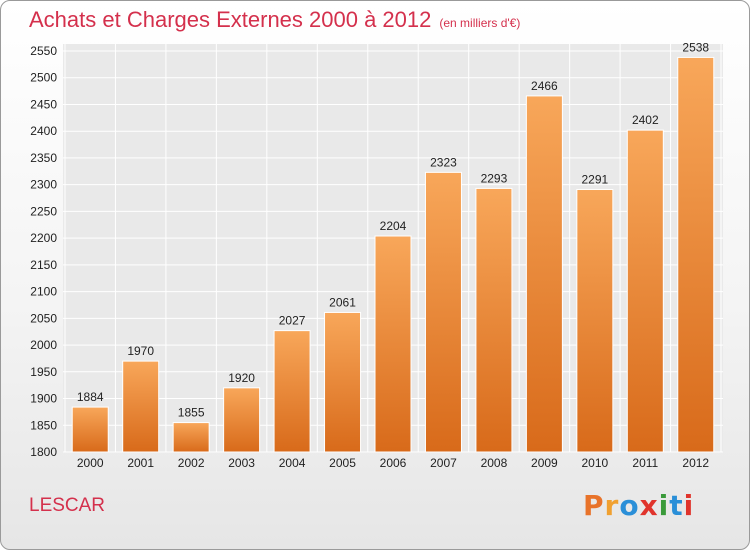 This screenshot has height=550, width=750. What do you see at coordinates (443, 162) in the screenshot?
I see `bar-value-label: 2323` at bounding box center [443, 162].